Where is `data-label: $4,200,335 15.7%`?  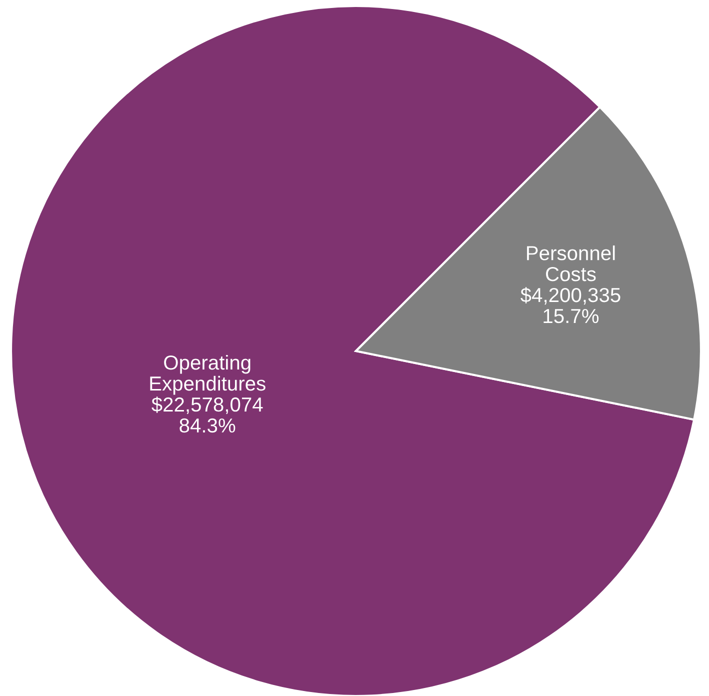
data-label: $4,200,335 15.7% is located at coordinates (570, 305).